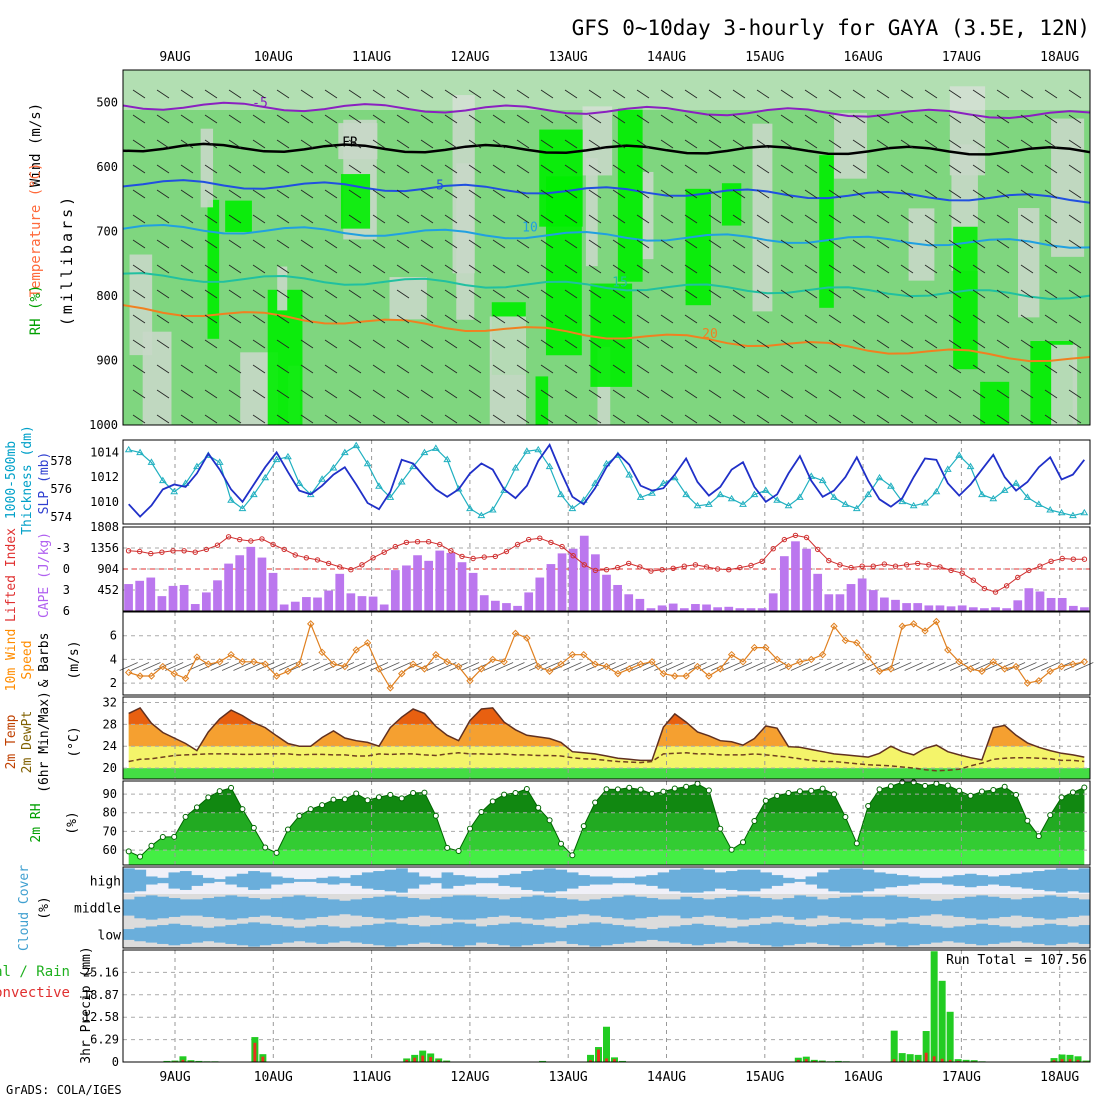 The height and width of the screenshot is (1100, 1100). I want to click on credit-label: GrADS: COLA/IGES, so click(64, 1090).